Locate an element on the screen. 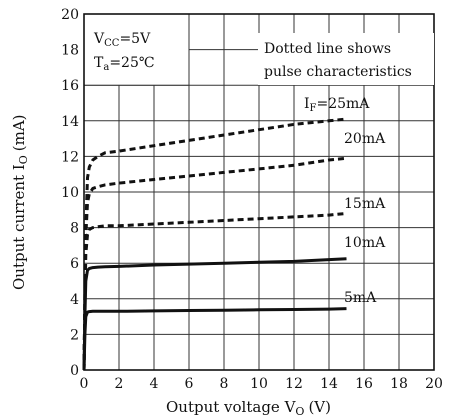 The image size is (452, 418). note-background is located at coordinates (346, 59).